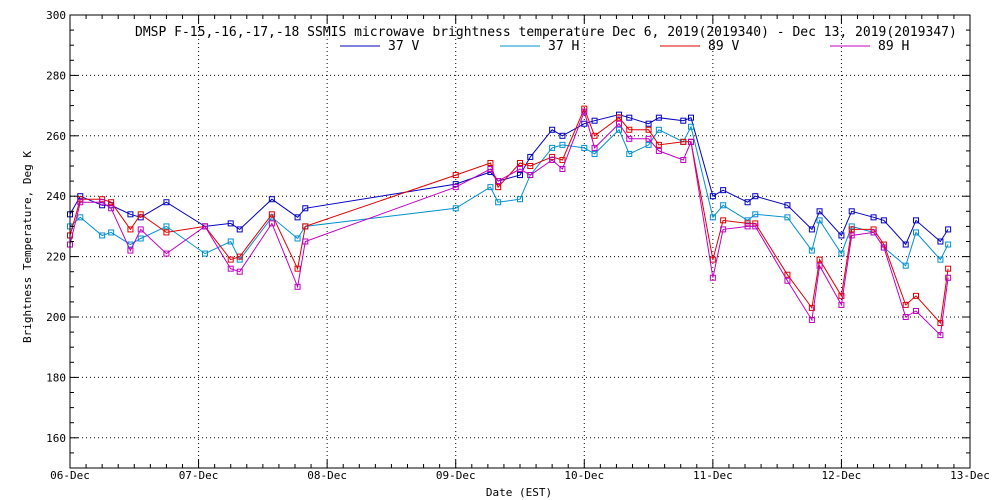  I want to click on y-tick-label: 240, so click(56, 196).